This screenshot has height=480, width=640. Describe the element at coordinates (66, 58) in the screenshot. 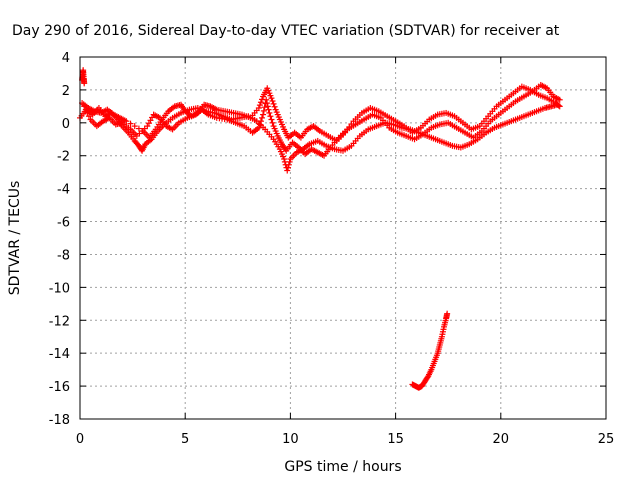

I see `y-tick-label: 4` at that location.